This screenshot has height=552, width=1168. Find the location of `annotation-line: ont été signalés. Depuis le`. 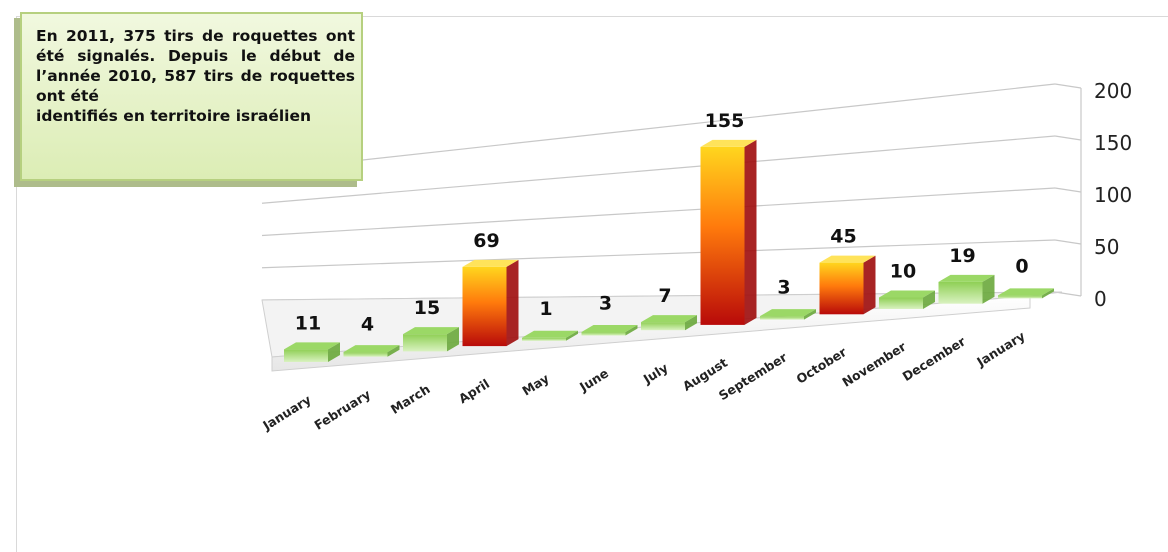

annotation-line: ont été signalés. Depuis le is located at coordinates (195, 46).